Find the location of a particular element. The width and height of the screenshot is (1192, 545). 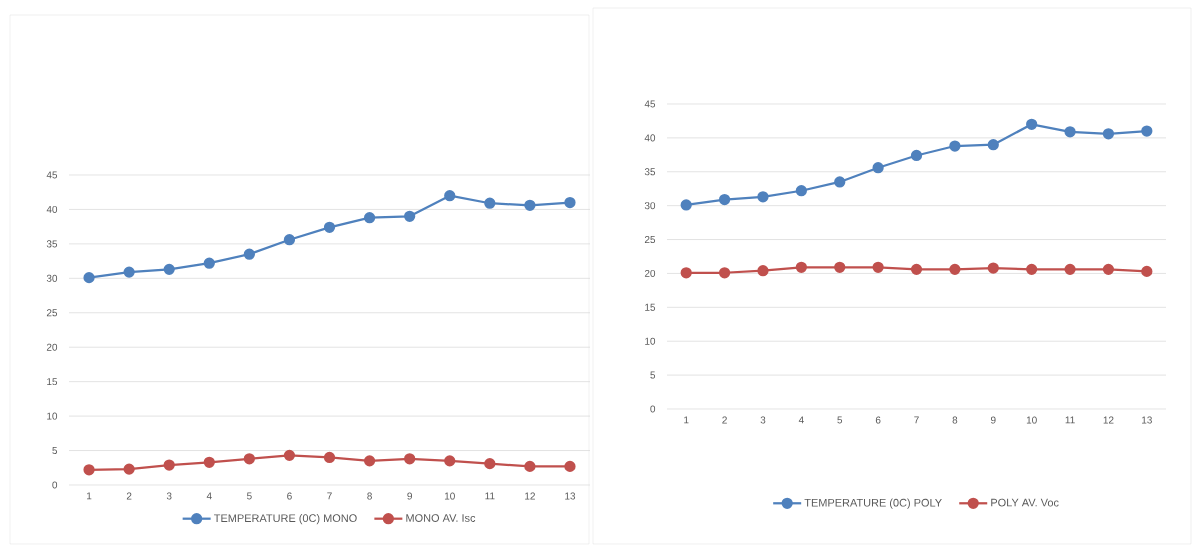

y-tick-label: 10 is located at coordinates (650, 341).